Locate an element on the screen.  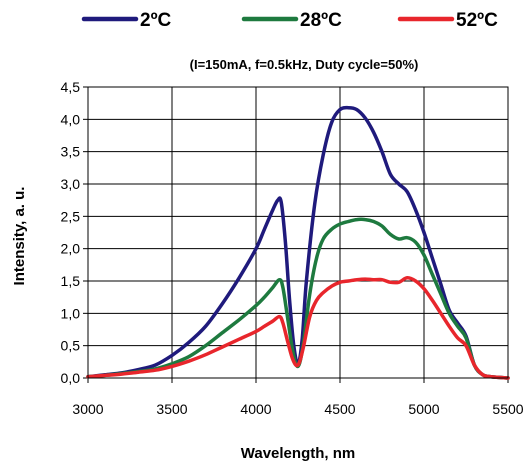
y-tick-label: 2,5 is located at coordinates (71, 216).